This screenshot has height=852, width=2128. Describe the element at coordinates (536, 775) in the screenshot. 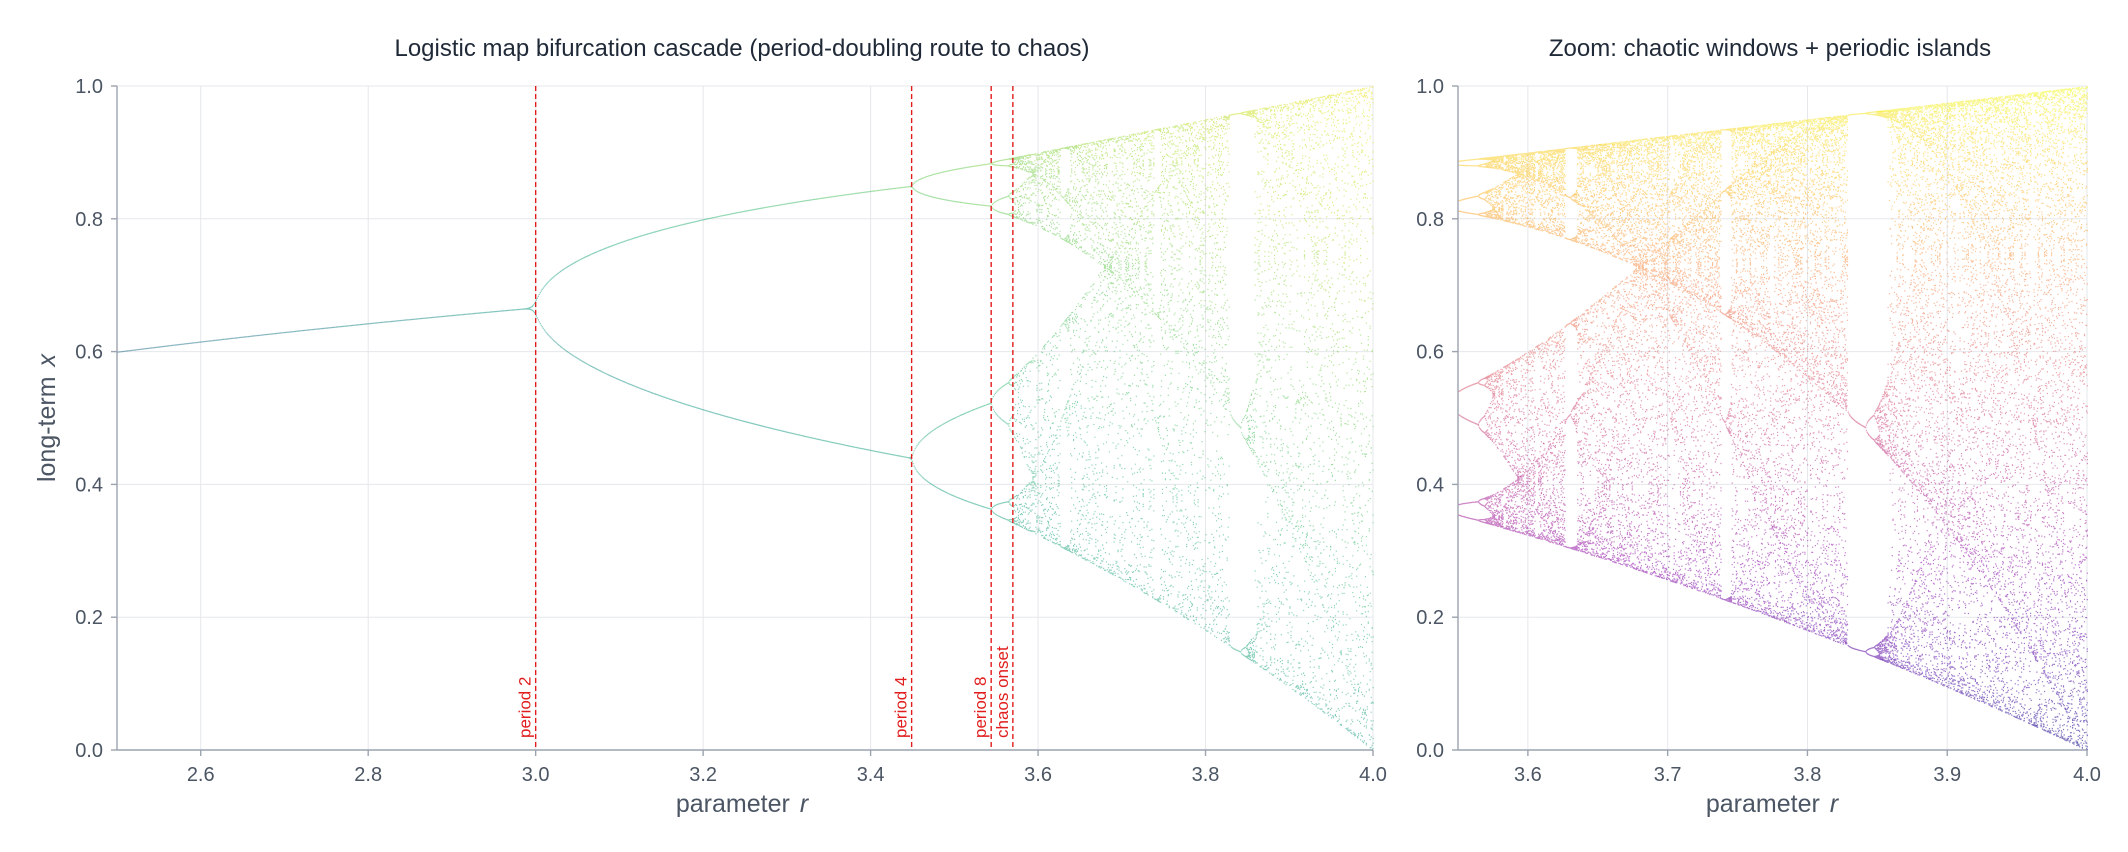

I see `x-tick-label: 3.0` at that location.